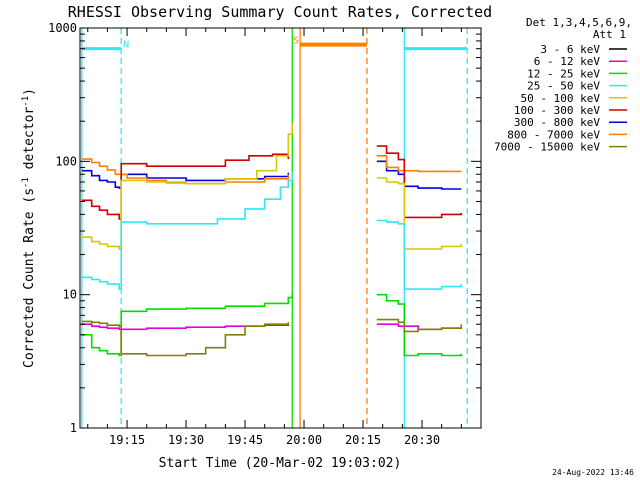 The height and width of the screenshot is (480, 640). I want to click on flag-bar-label-saa: S, so click(296, 41).